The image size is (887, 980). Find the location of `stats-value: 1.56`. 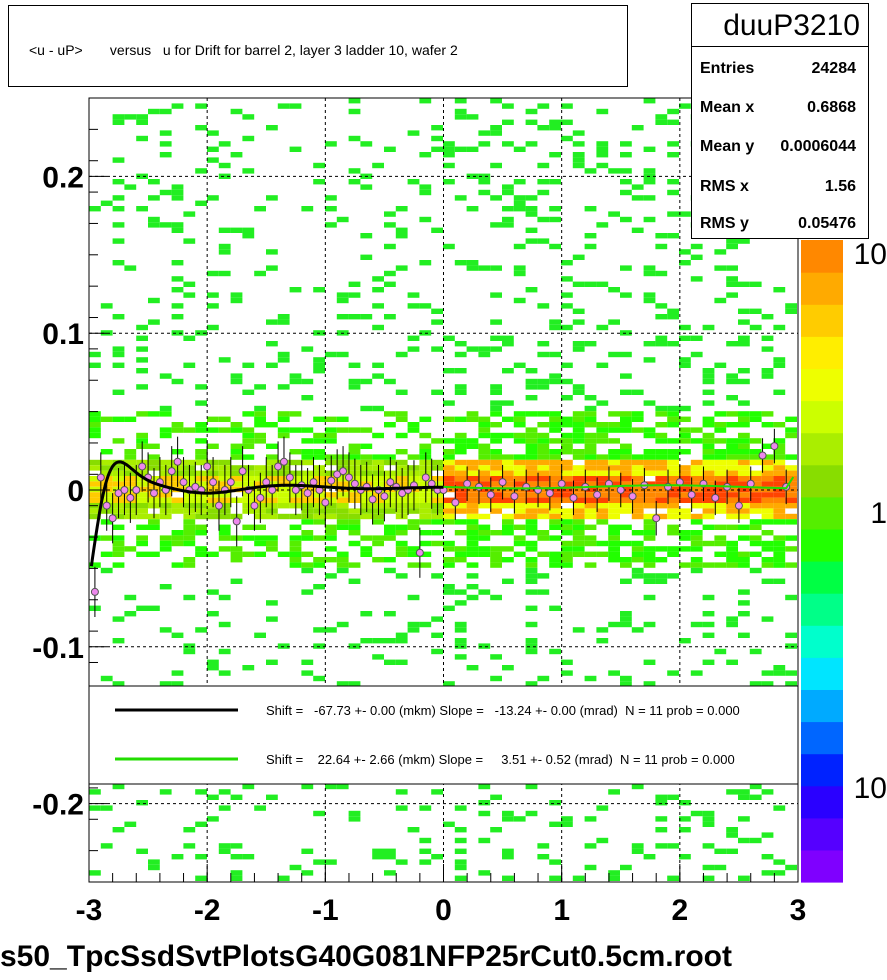

stats-value: 1.56 is located at coordinates (840, 186).